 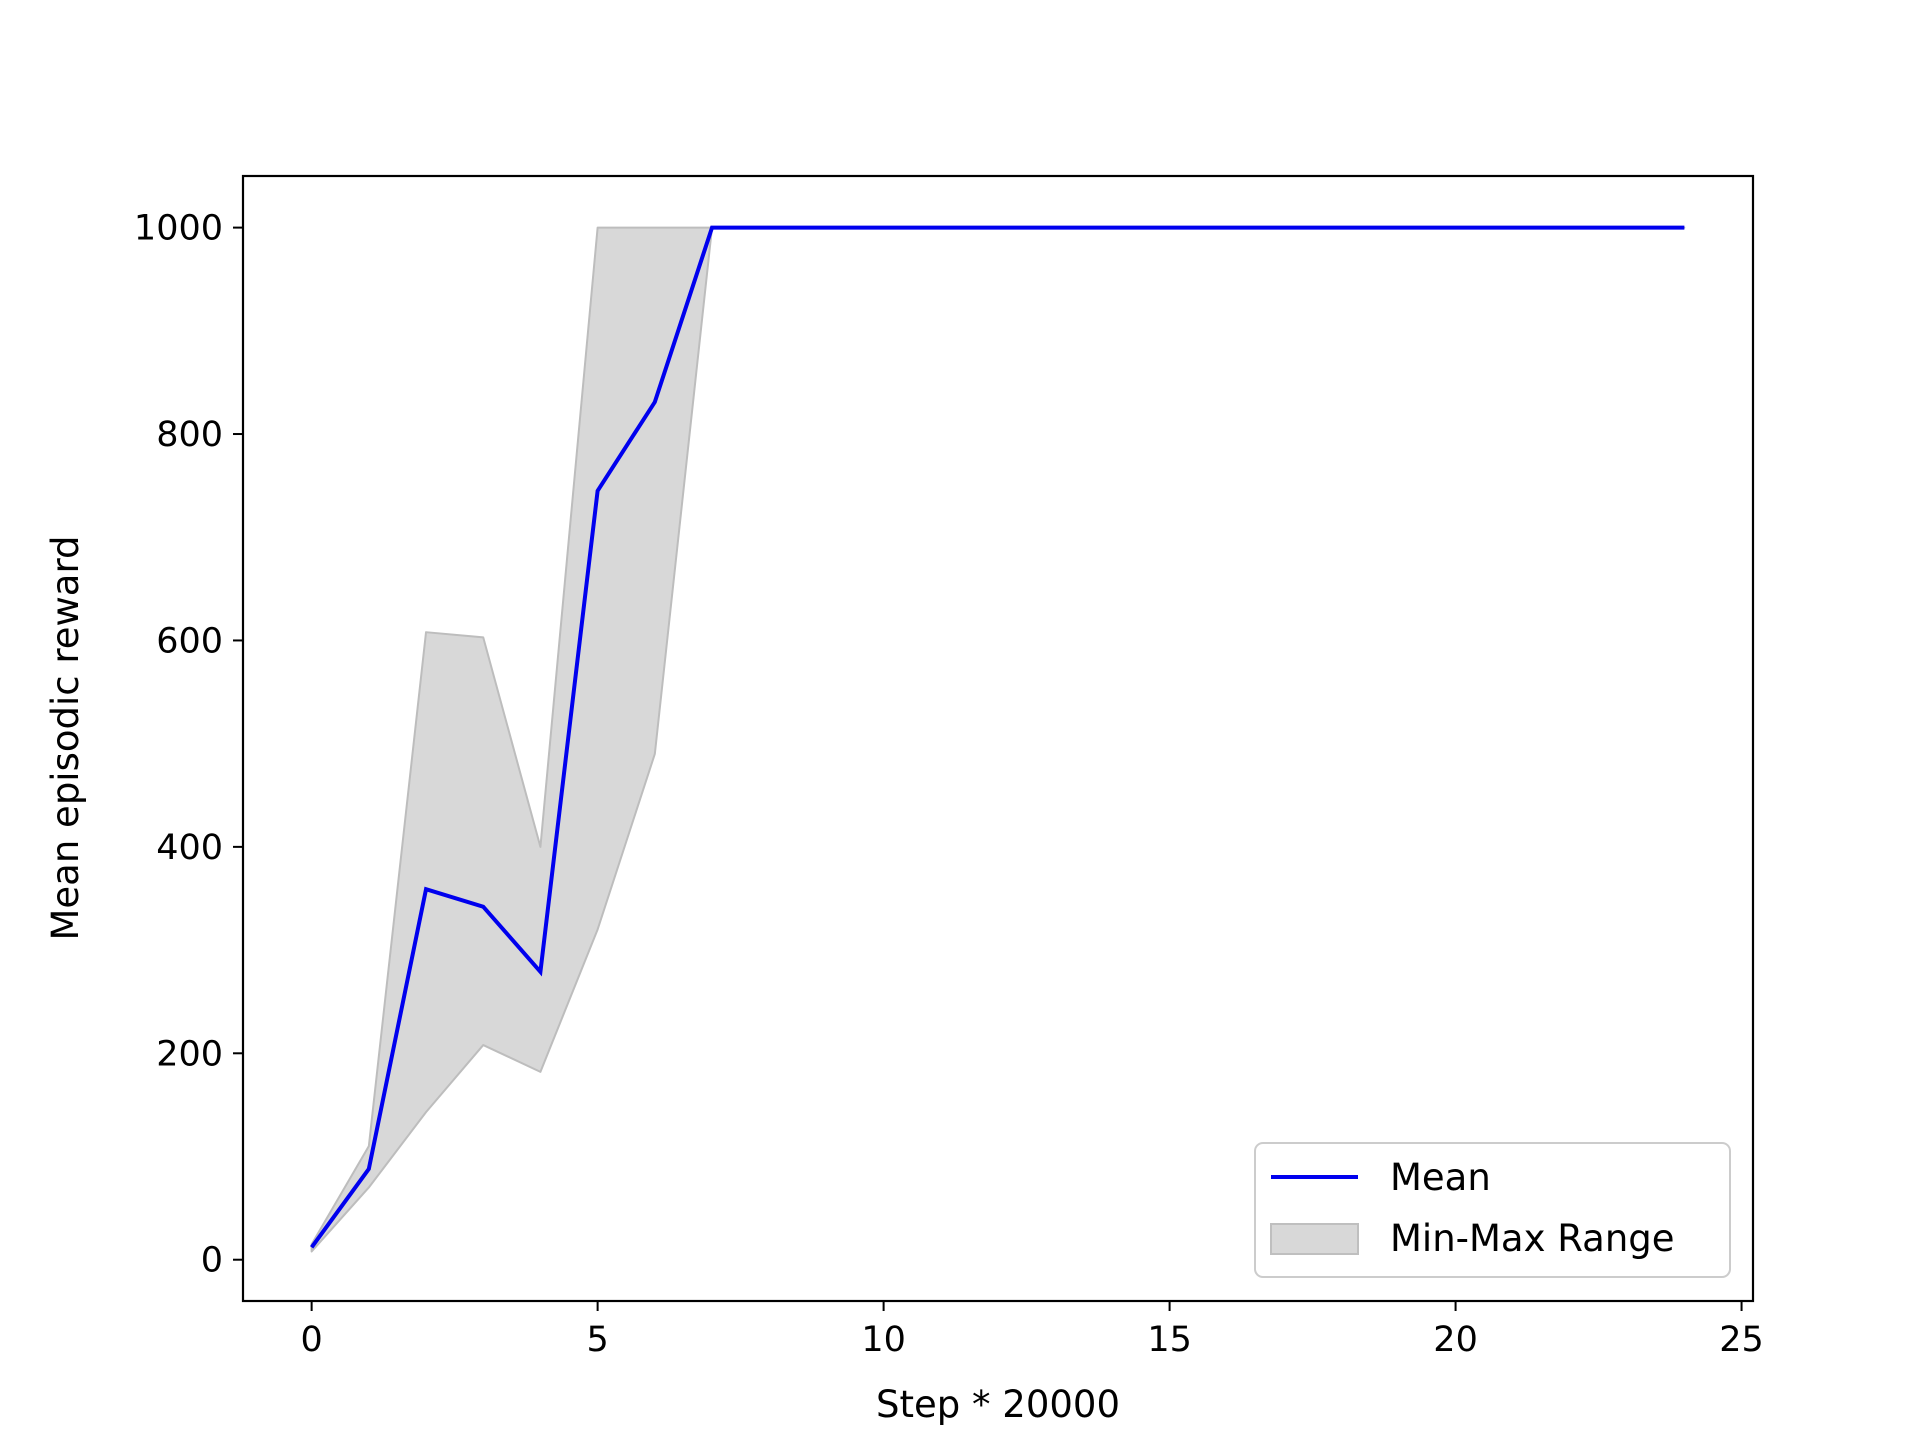 I want to click on legend-range-swatch, so click(x=1314, y=1239).